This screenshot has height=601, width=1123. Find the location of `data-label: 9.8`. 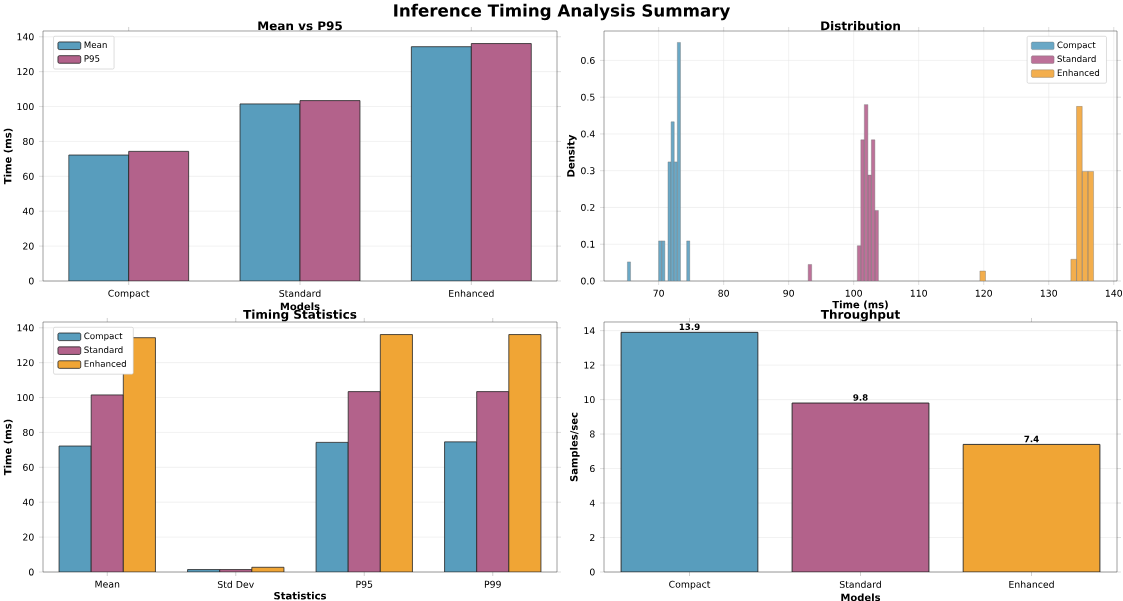

data-label: 9.8 is located at coordinates (860, 397).